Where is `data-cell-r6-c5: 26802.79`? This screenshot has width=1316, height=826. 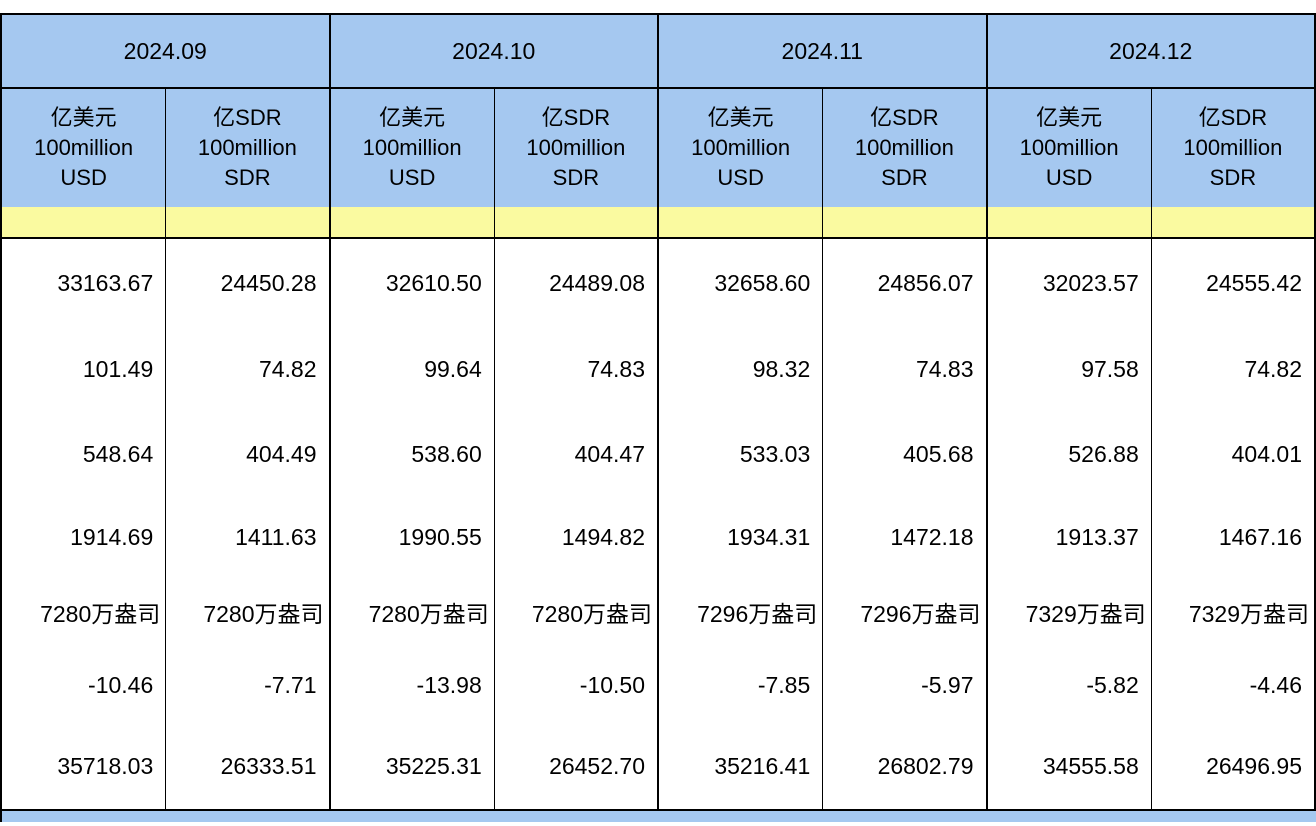
data-cell-r6-c5: 26802.79 is located at coordinates (905, 766).